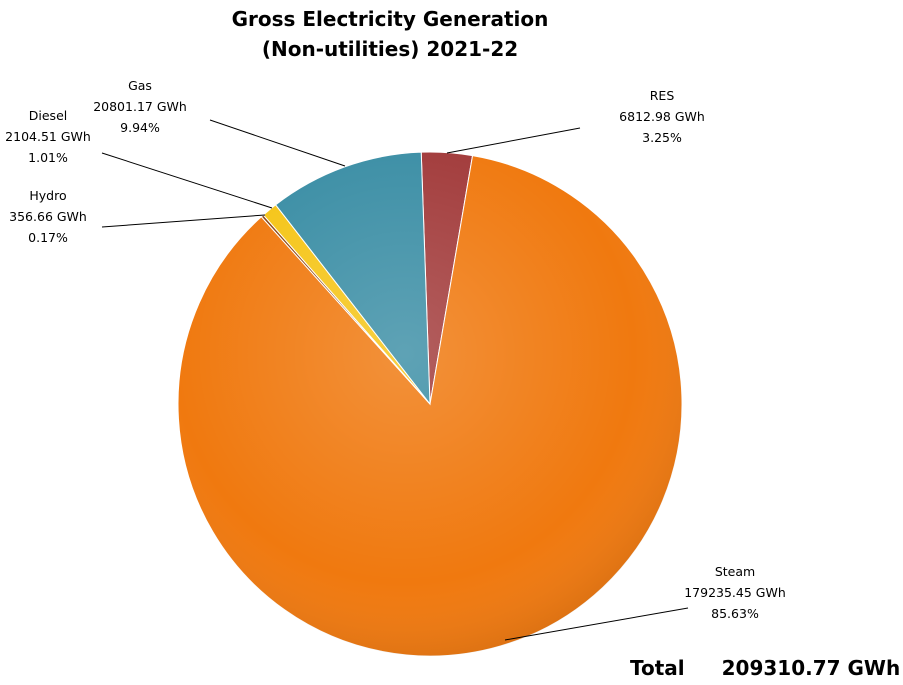  Describe the element at coordinates (662, 116) in the screenshot. I see `slice-label-res: RES 6812.98 GWh 3.25%` at that location.